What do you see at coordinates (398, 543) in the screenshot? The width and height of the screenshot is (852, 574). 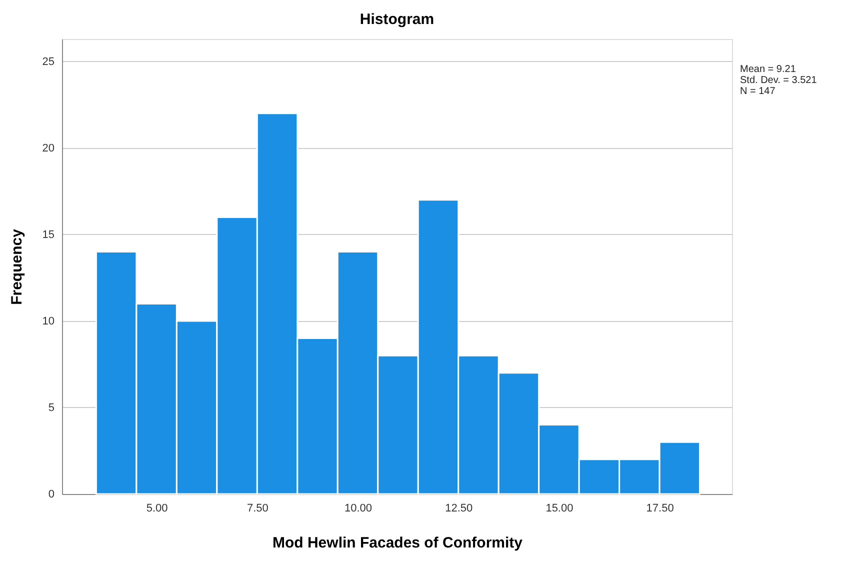 I see `x-axis-title: Mod Hewlin Facades of Conformity` at bounding box center [398, 543].